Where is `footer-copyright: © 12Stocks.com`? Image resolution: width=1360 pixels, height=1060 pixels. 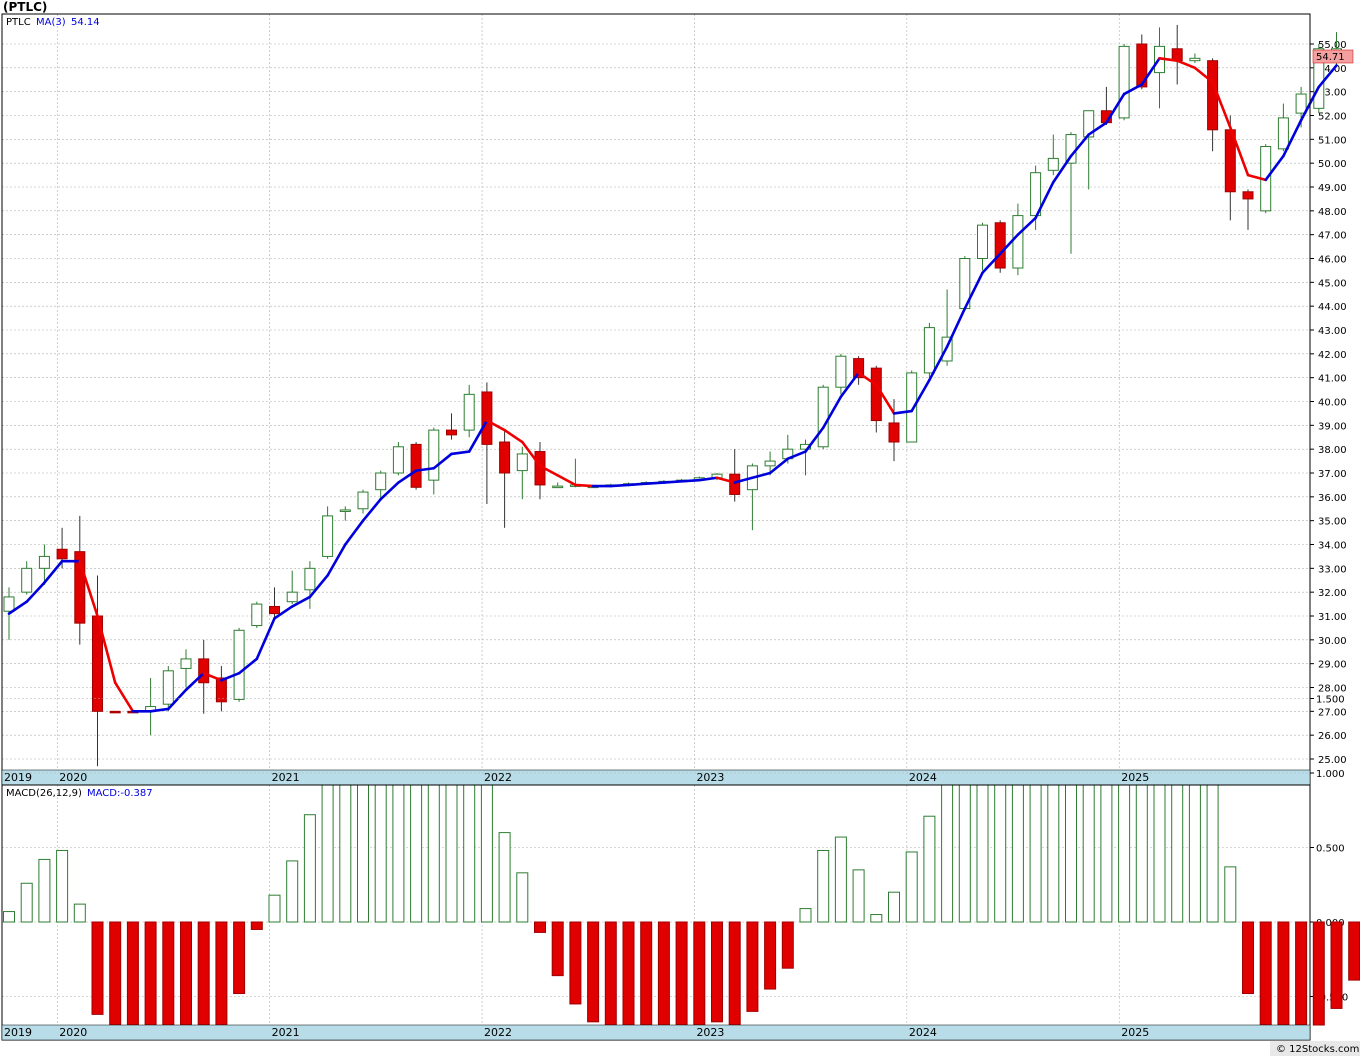
footer-copyright: © 12Stocks.com is located at coordinates (1317, 1049).